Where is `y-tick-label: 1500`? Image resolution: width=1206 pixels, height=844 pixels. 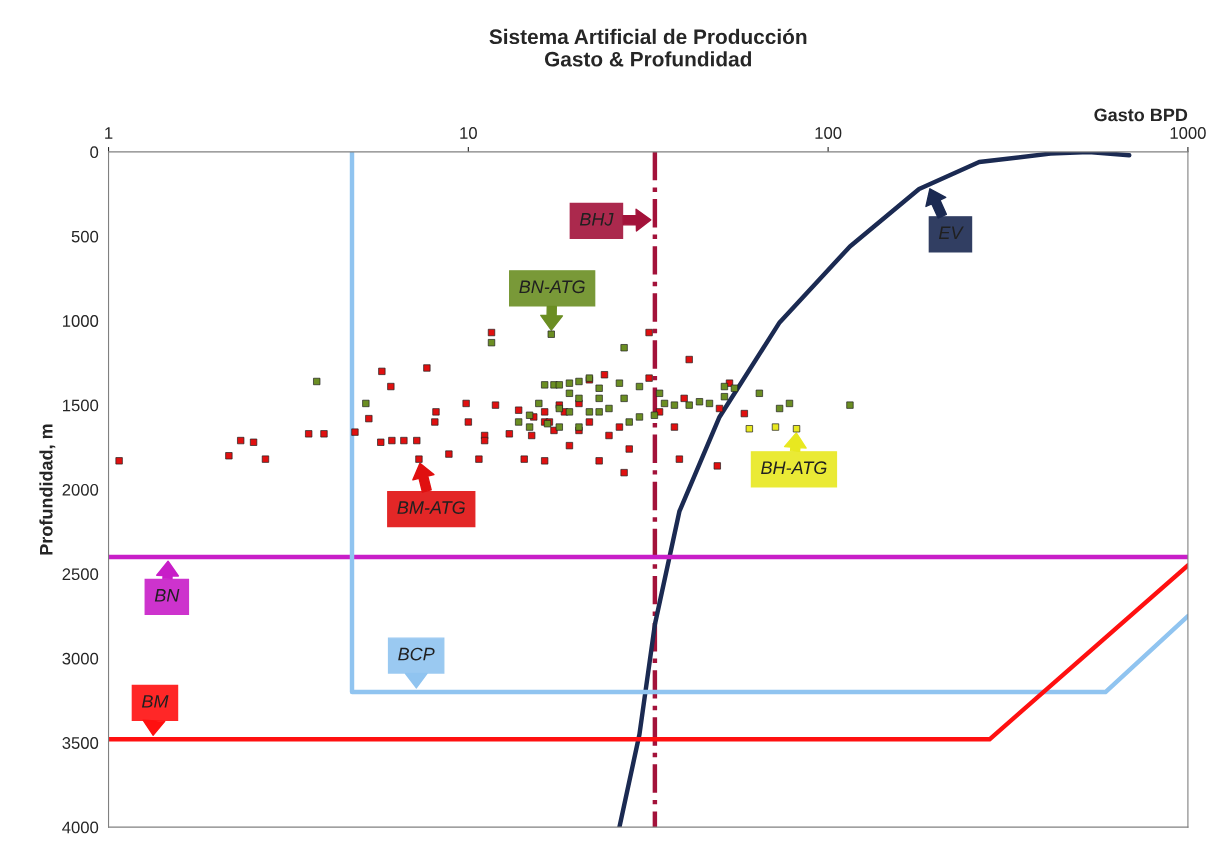
y-tick-label: 1500 is located at coordinates (81, 405).